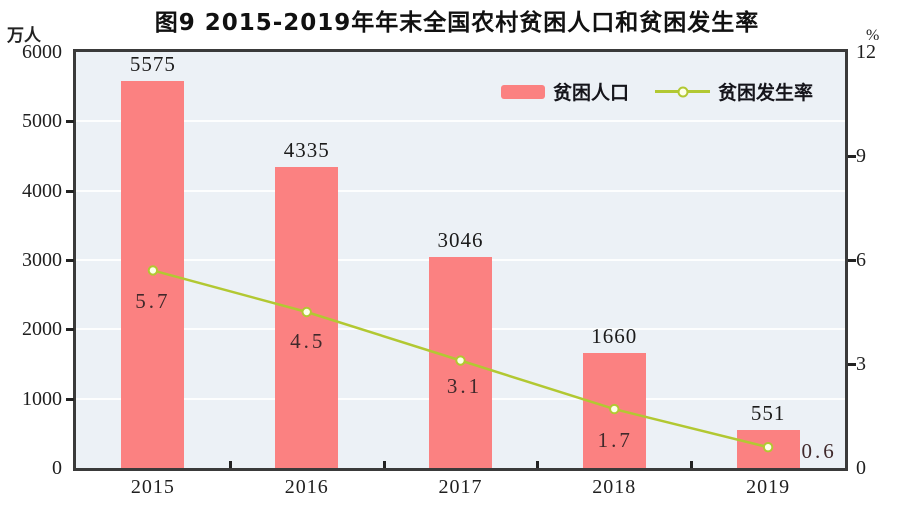 The height and width of the screenshot is (510, 900). What do you see at coordinates (152, 64) in the screenshot?
I see `bar-value-label: 5575` at bounding box center [152, 64].